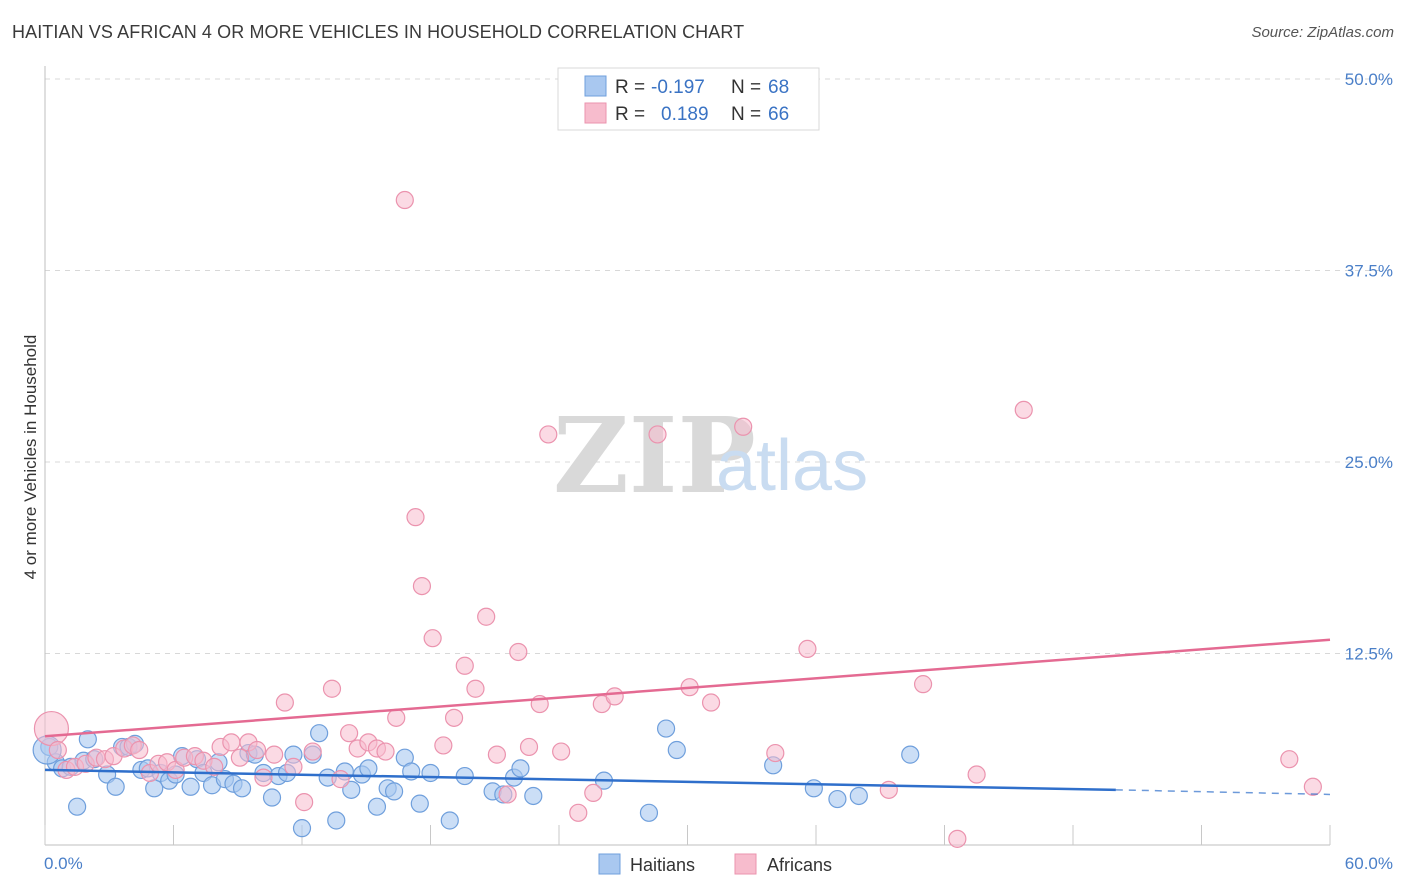 This screenshot has width=1406, height=892. I want to click on africans-n-value: 66, so click(778, 114).